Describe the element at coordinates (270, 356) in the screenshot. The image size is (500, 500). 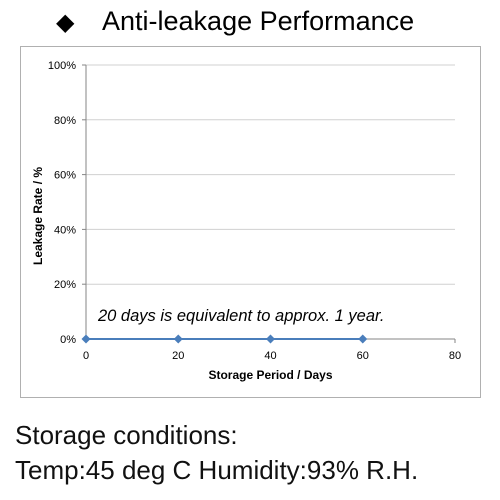
I see `x-tick-label: 40` at that location.